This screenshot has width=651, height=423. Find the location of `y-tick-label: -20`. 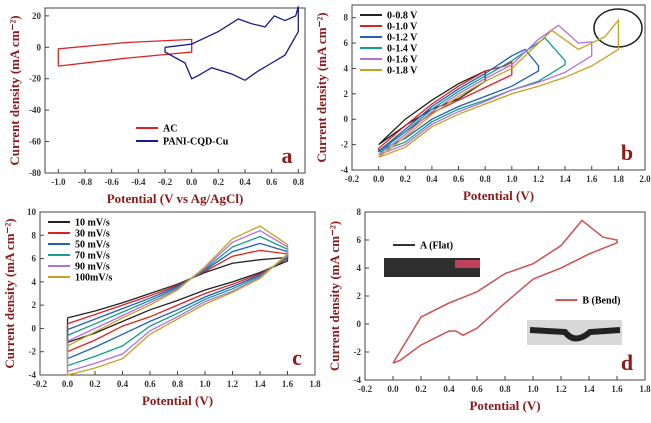

y-tick-label: -20 is located at coordinates (35, 79).